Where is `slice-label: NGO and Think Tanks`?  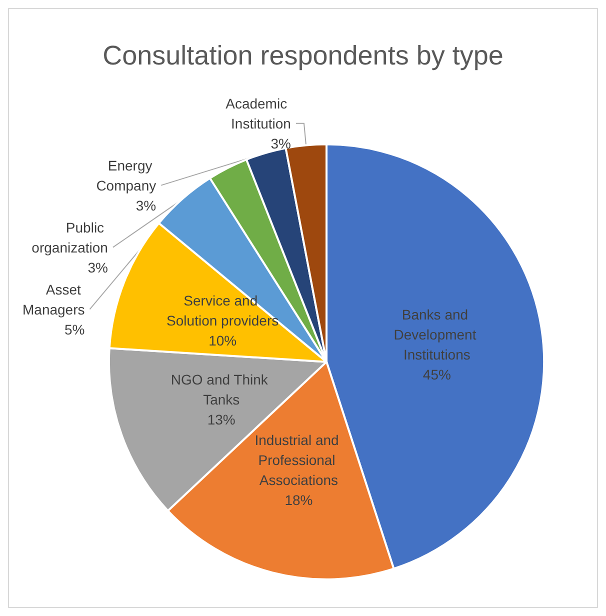 slice-label: NGO and Think Tanks is located at coordinates (221, 390).